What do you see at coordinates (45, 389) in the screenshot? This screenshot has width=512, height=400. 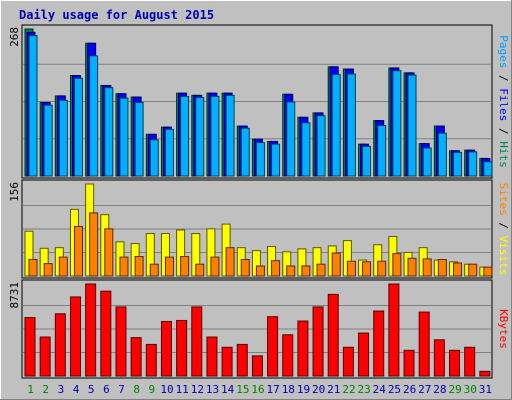 I see `day-label-2: 2` at bounding box center [45, 389].